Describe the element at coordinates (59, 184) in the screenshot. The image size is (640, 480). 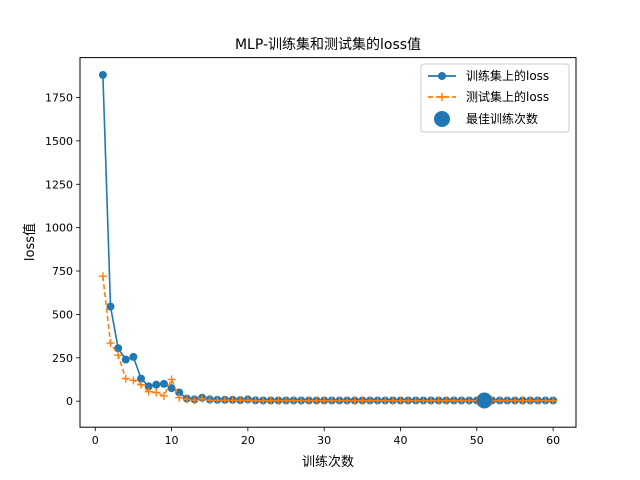
I see `y-tick-label: 1250` at that location.